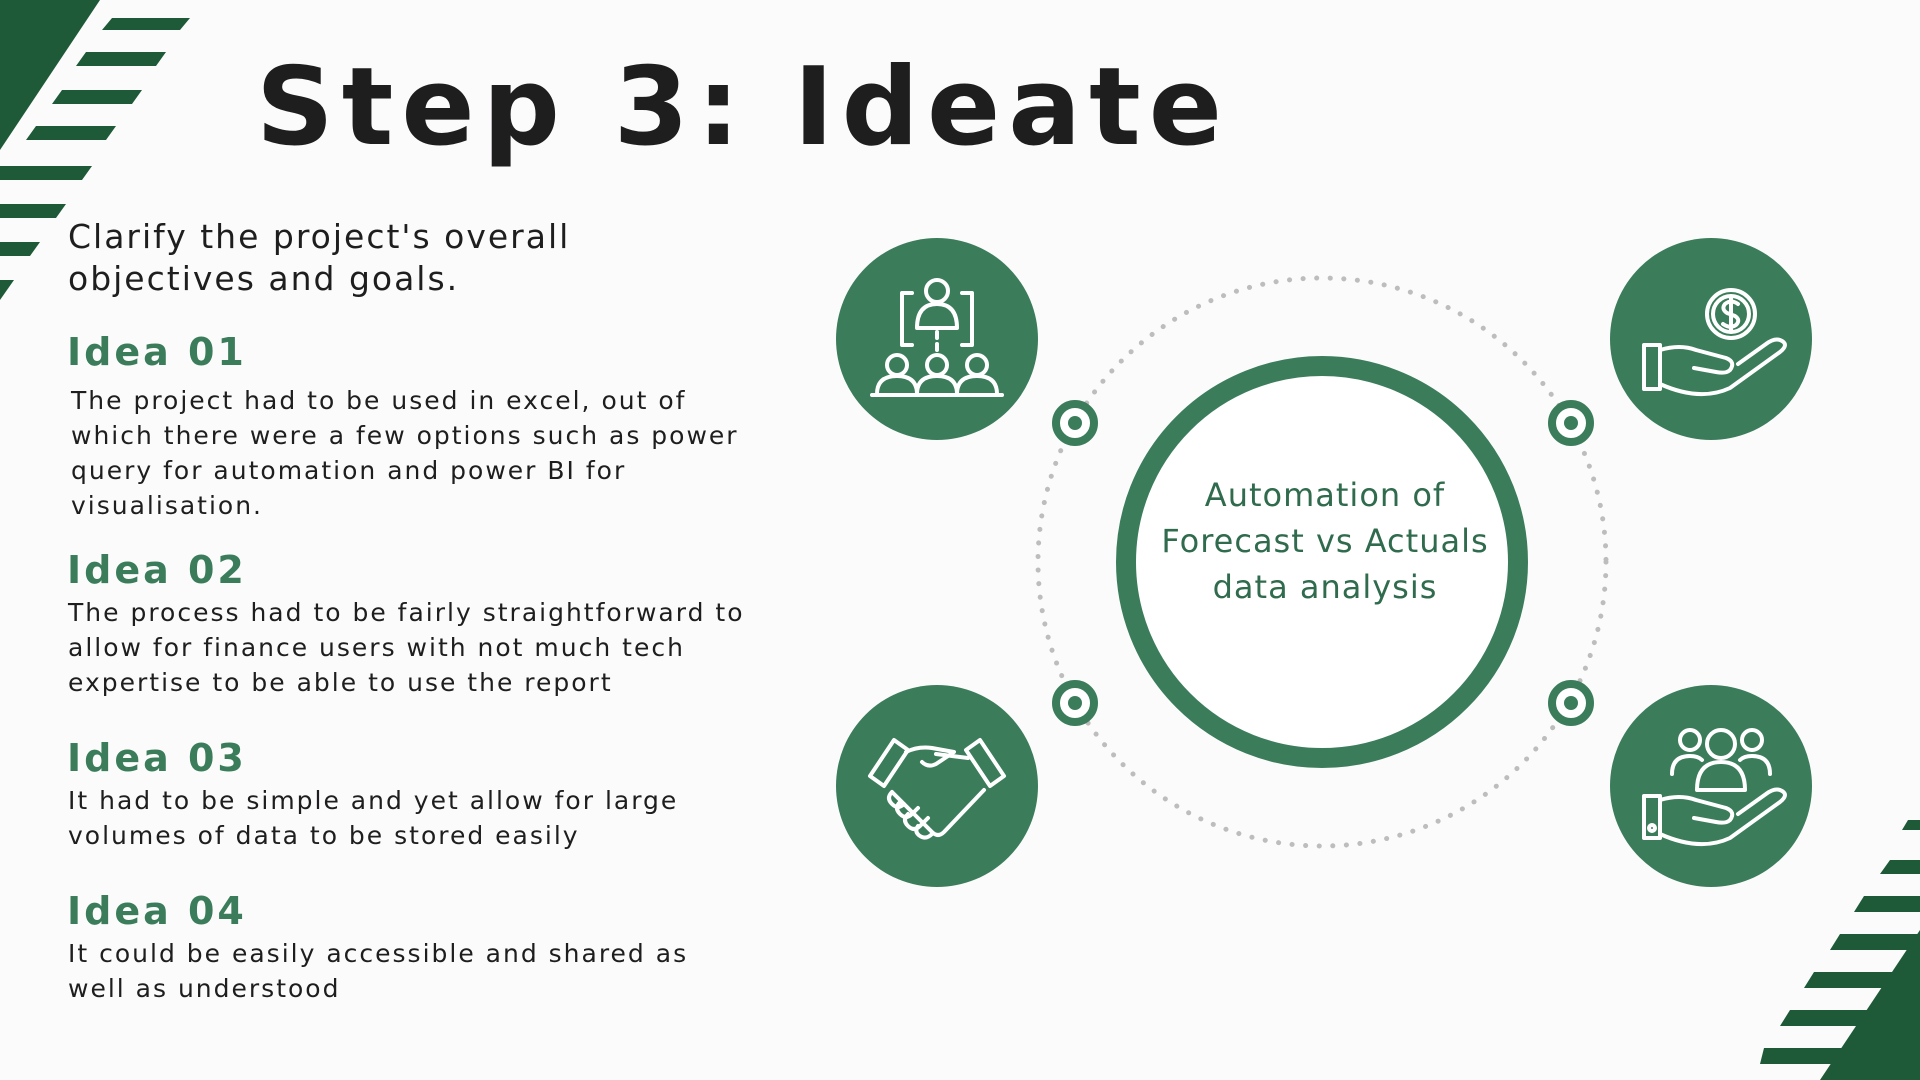 This screenshot has width=1920, height=1080. I want to click on handshake-icon, so click(937, 786).